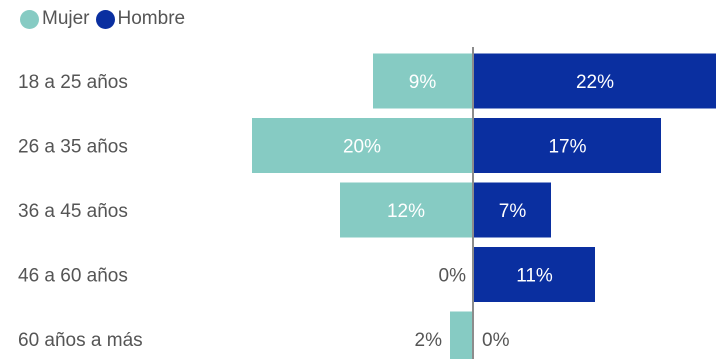 Image resolution: width=725 pixels, height=359 pixels. I want to click on data-label-hombre: 7%, so click(513, 211).